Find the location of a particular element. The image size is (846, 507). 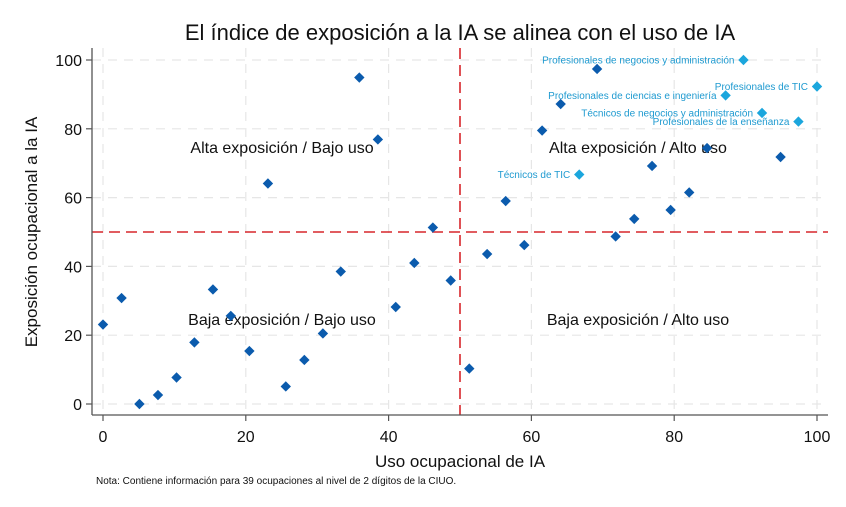

data-point-label: Técnicos de TIC is located at coordinates (534, 175).